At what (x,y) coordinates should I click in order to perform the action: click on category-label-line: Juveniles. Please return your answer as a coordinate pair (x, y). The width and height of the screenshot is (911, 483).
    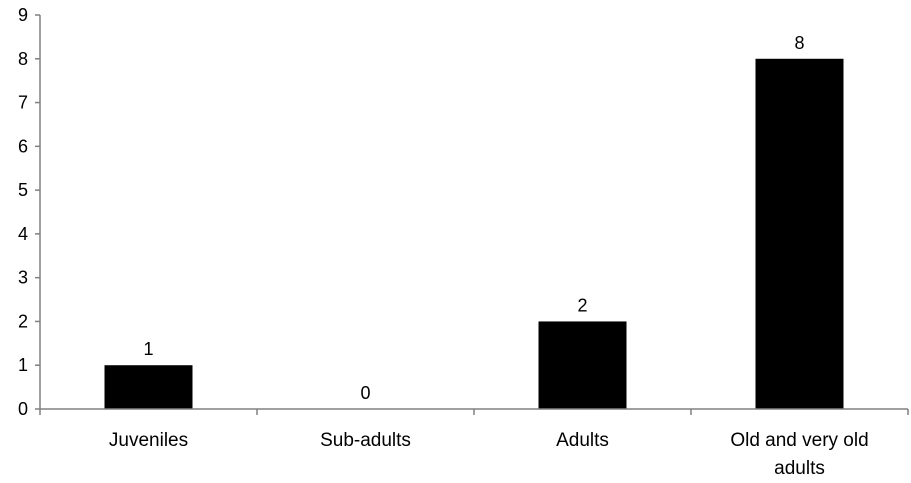
    Looking at the image, I should click on (148, 440).